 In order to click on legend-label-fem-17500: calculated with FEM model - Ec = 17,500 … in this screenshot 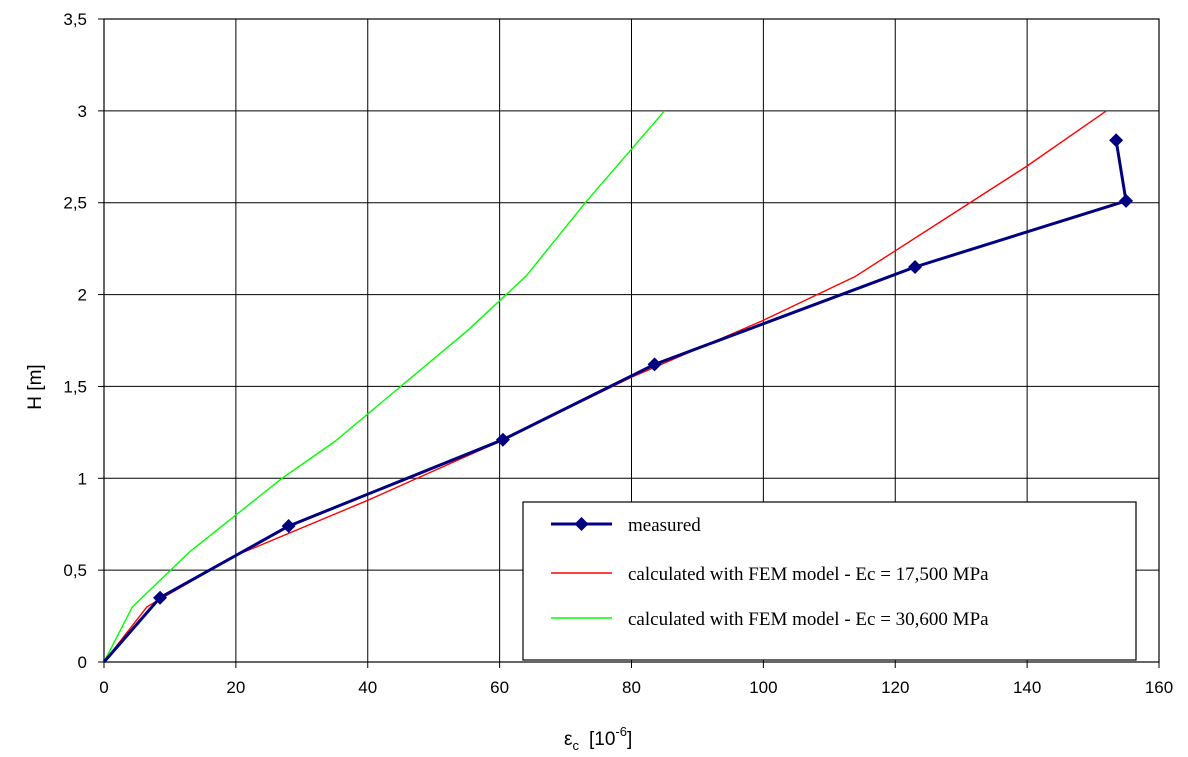, I will do `click(808, 574)`.